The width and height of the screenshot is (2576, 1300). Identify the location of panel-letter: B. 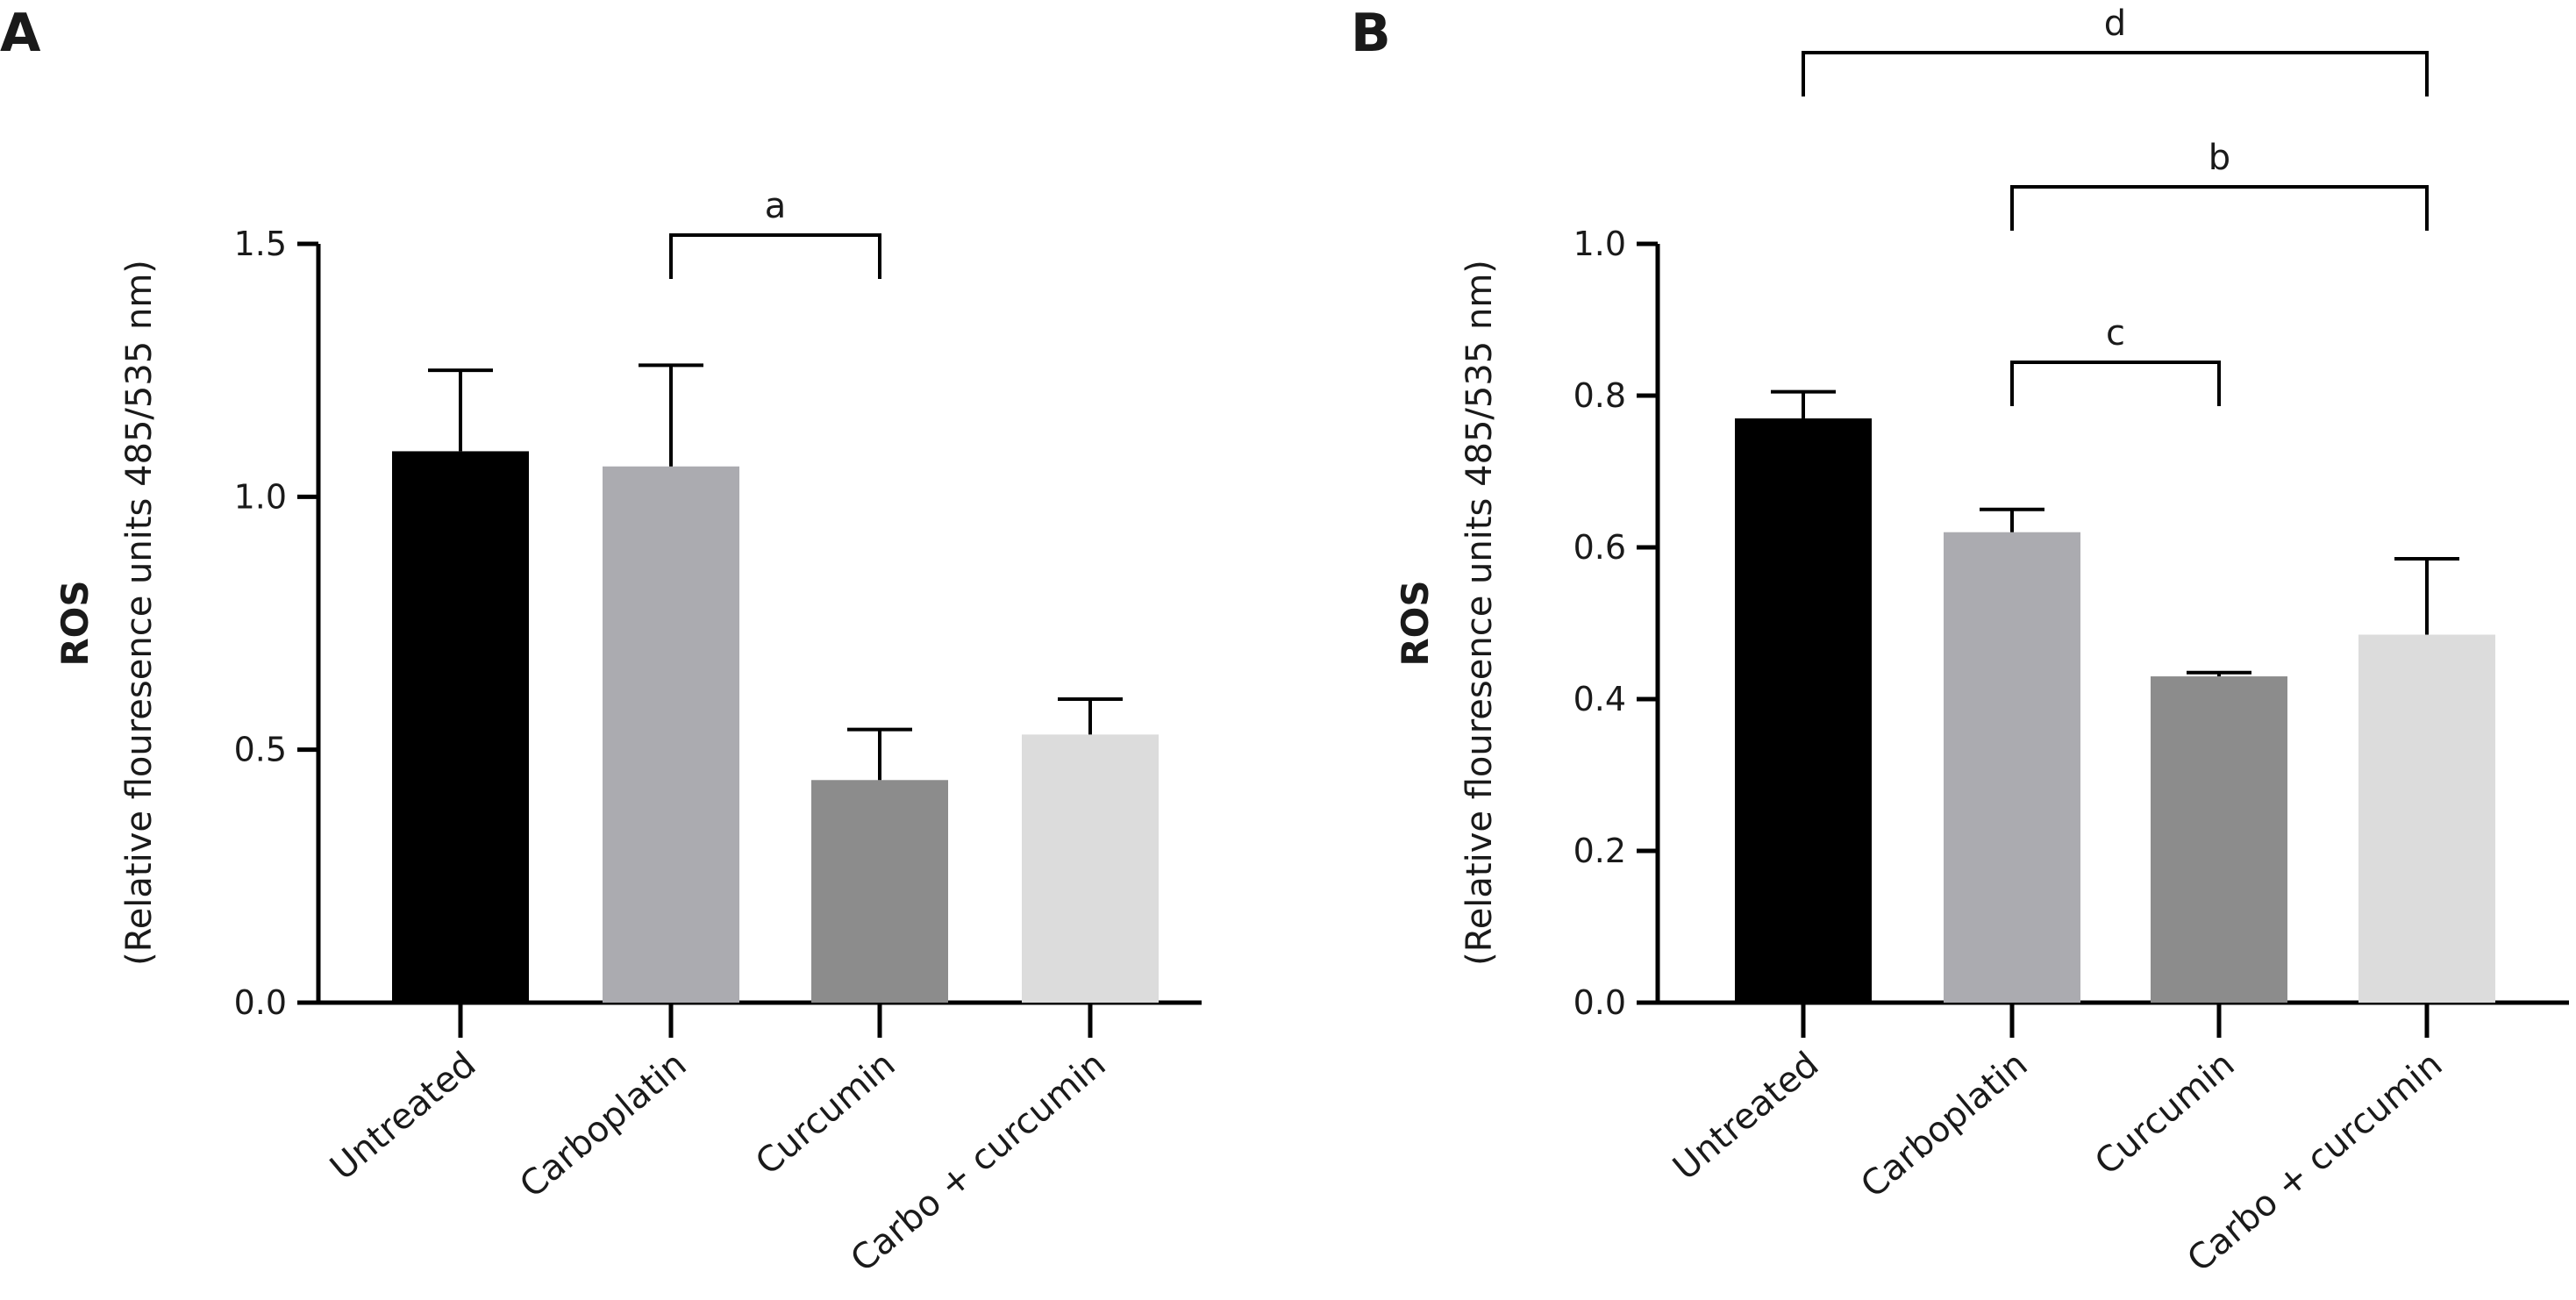
(1371, 33).